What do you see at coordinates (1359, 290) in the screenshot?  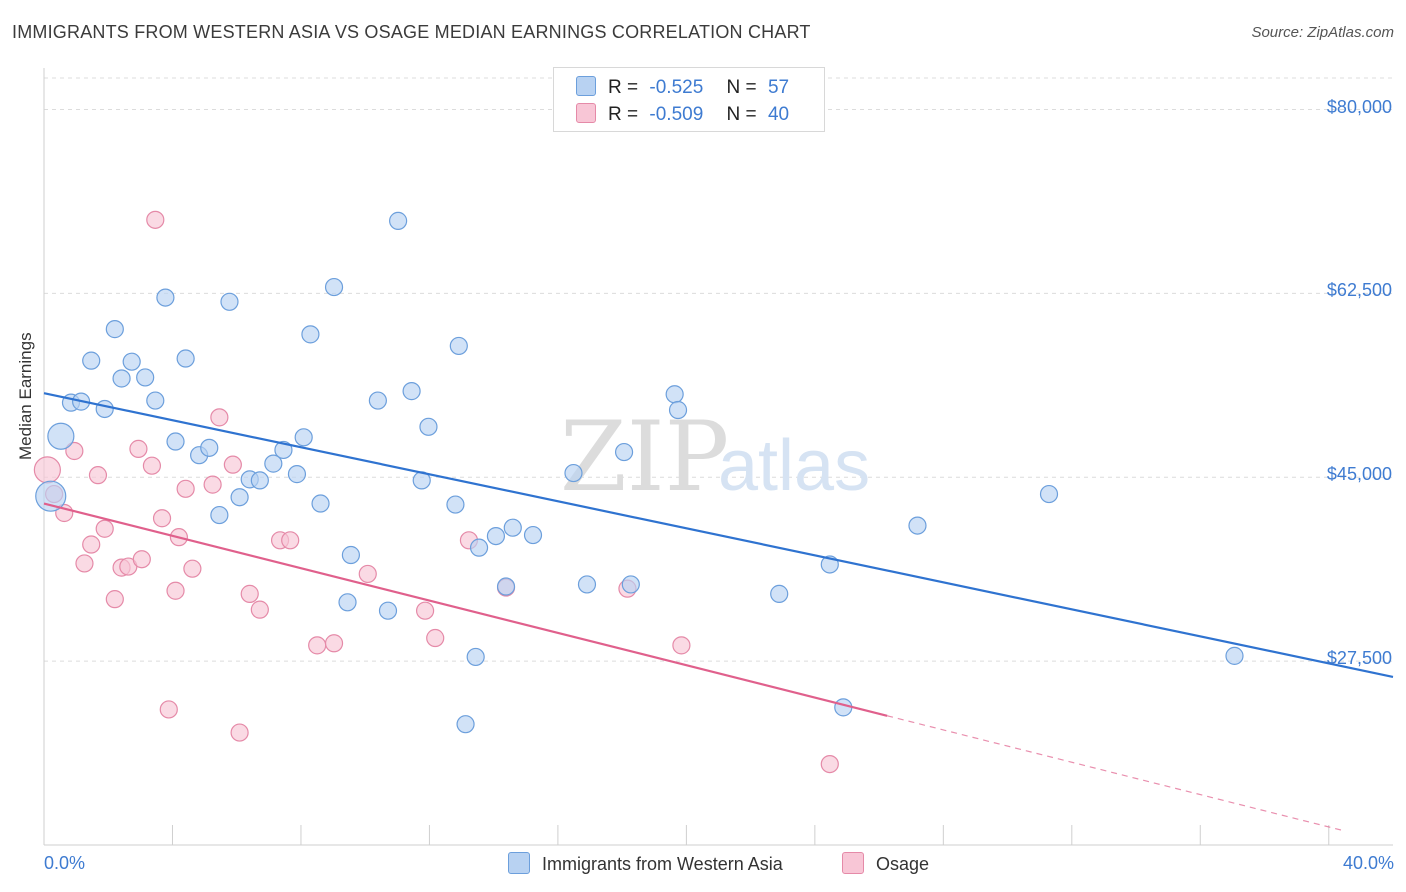 I see `y-tick-label: $62,500` at bounding box center [1359, 290].